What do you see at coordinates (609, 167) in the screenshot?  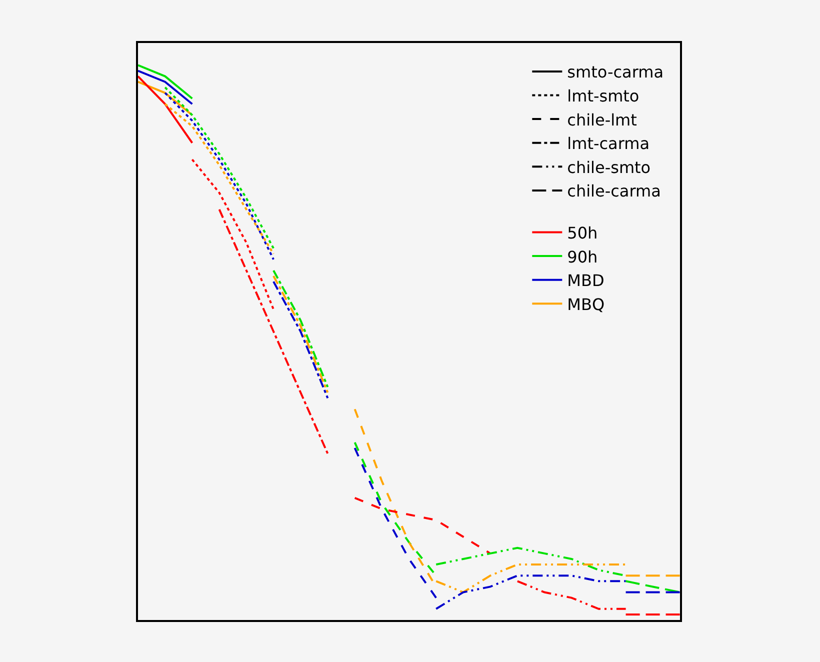 I see `legend-label: chile-smto` at bounding box center [609, 167].